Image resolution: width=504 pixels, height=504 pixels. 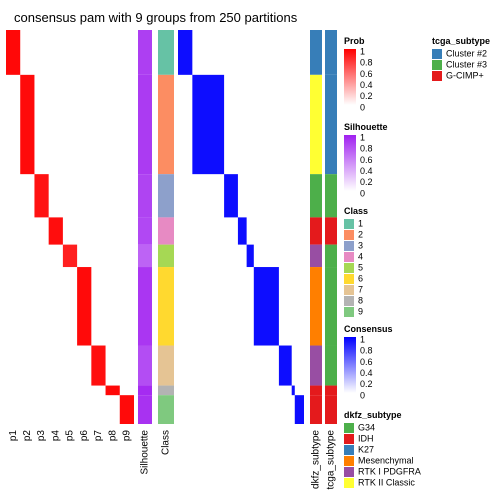 I want to click on legend-tick-silhouette: 0, so click(x=362, y=193).